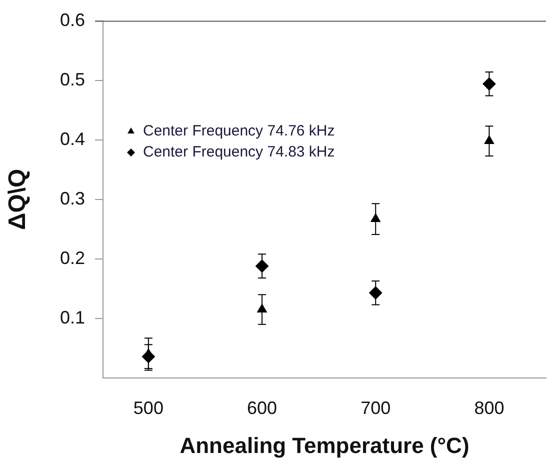 The height and width of the screenshot is (468, 553). Describe the element at coordinates (375, 408) in the screenshot. I see `x-tick-label: 700` at that location.